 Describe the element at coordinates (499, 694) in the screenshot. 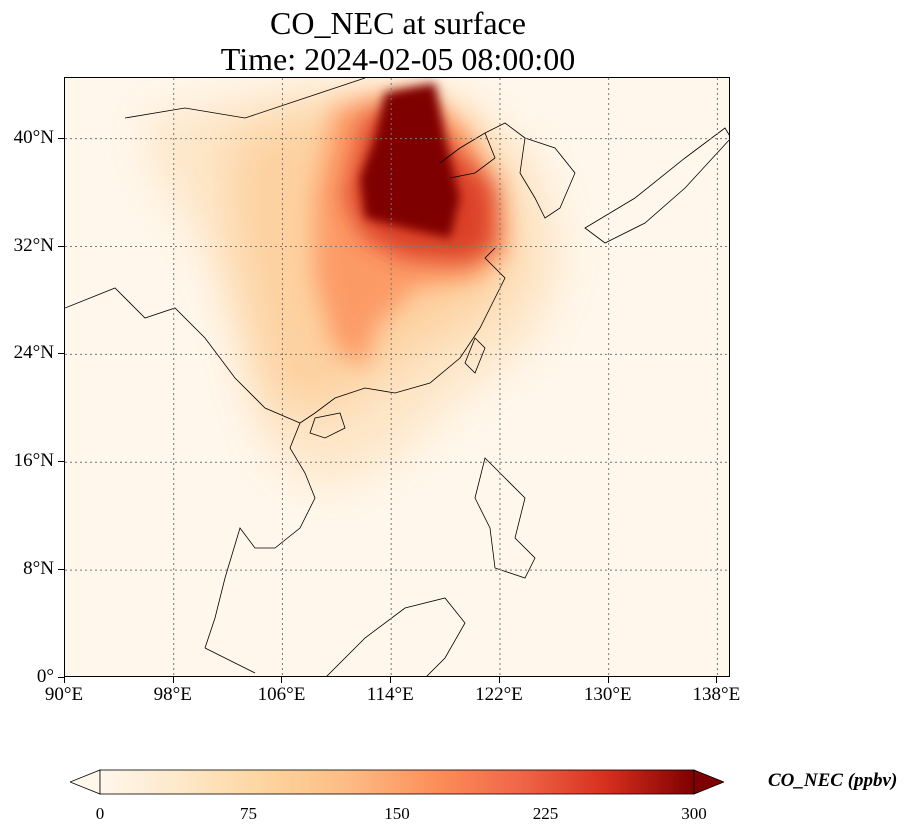

I see `lon-tick-label: 122°E` at that location.